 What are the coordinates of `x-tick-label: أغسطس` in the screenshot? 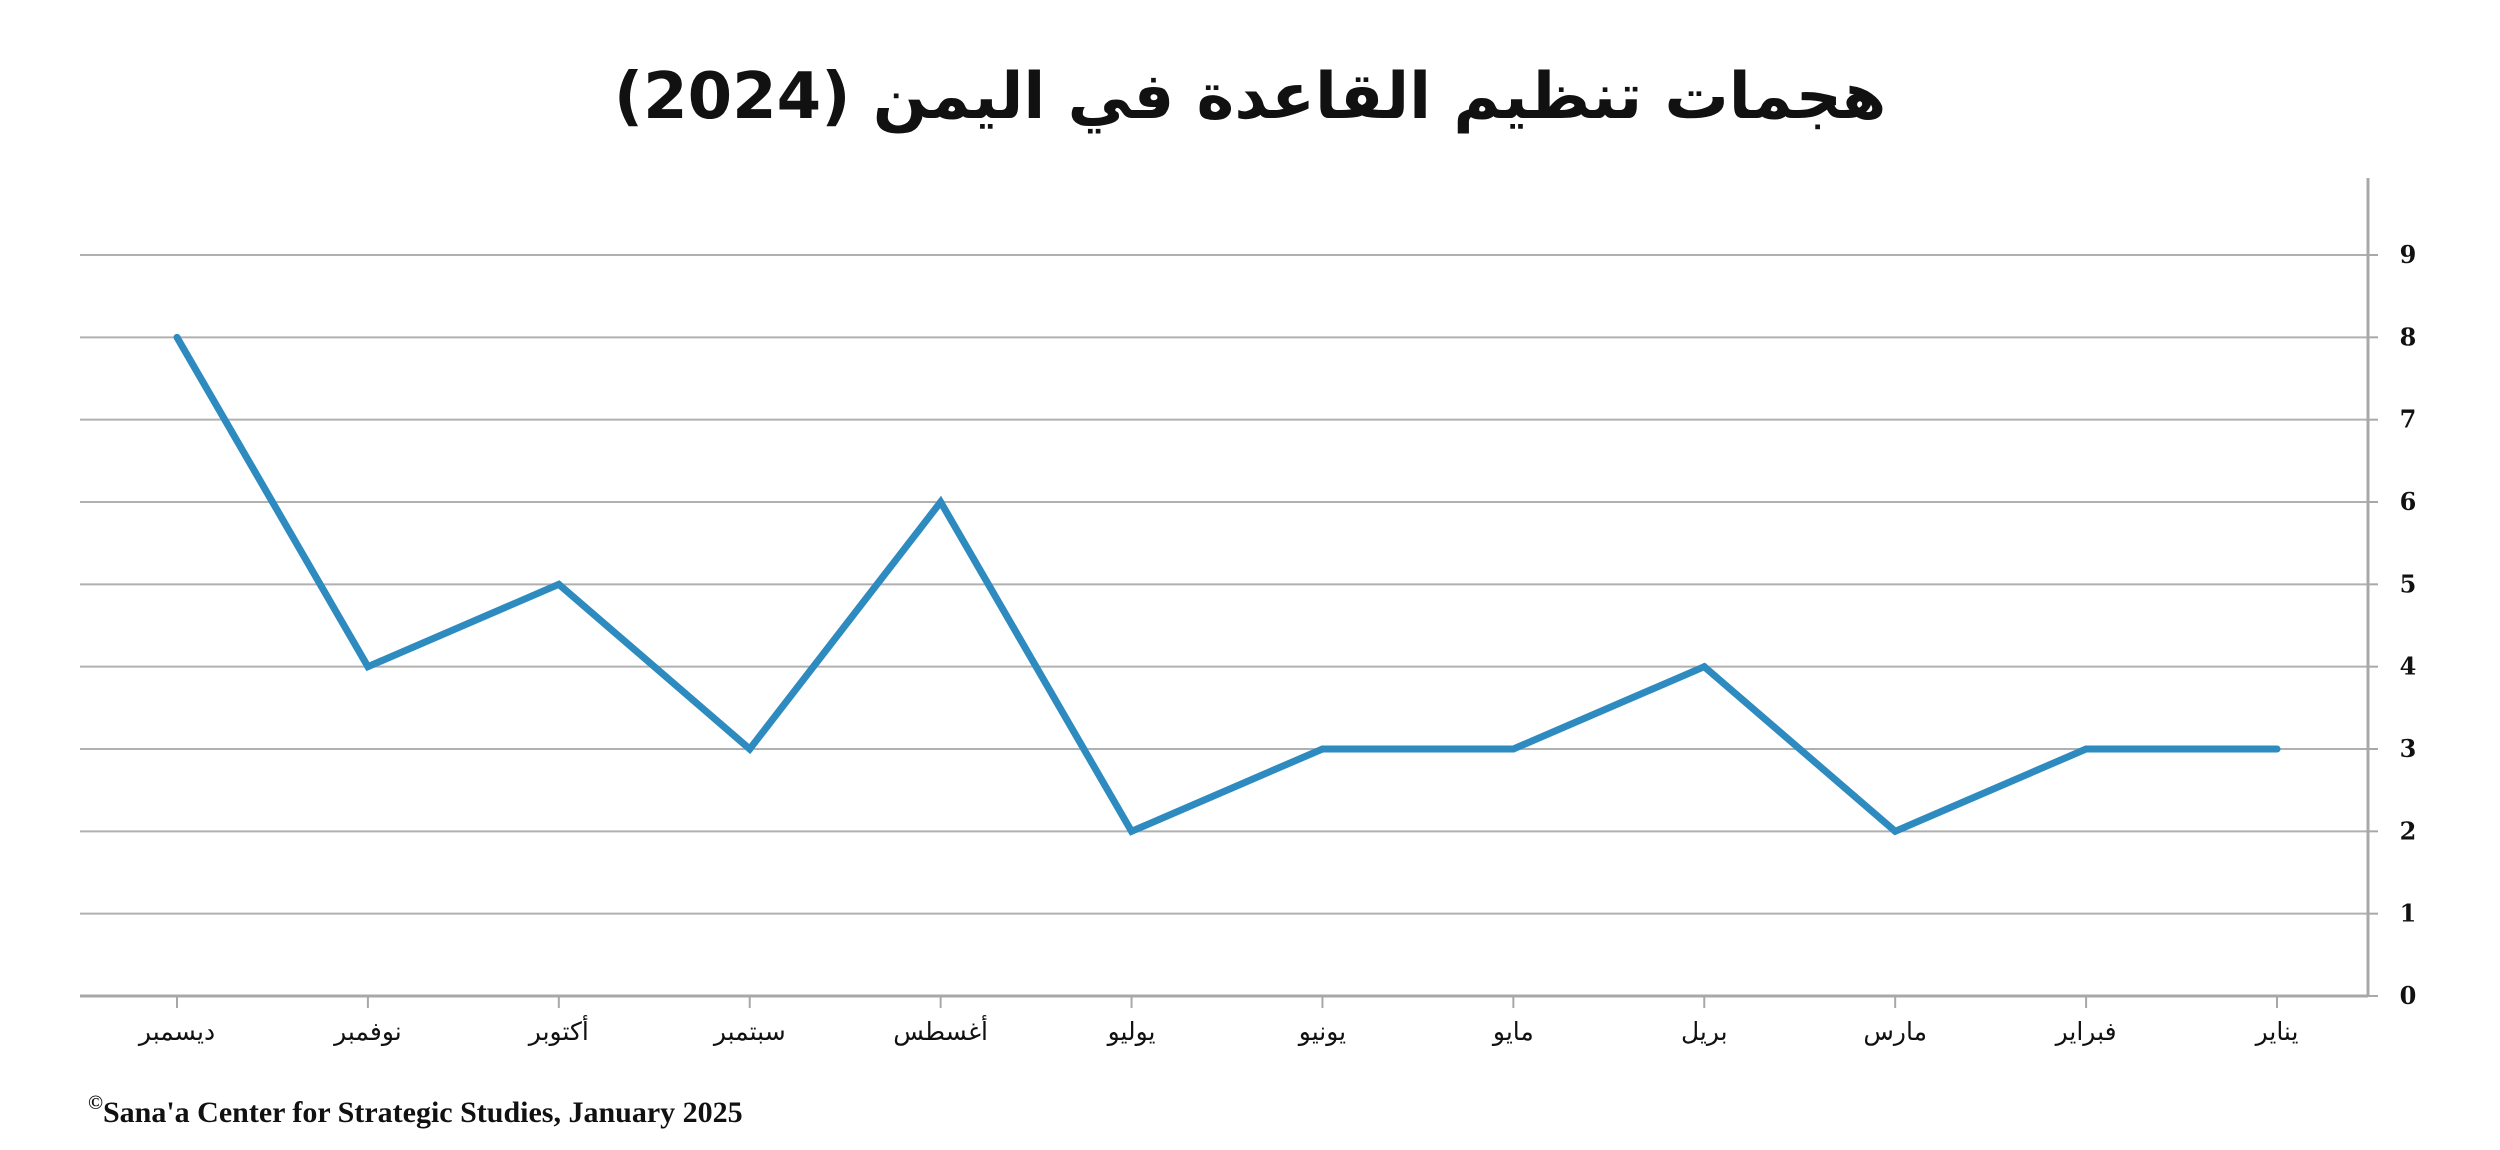 It's located at (940, 1030).